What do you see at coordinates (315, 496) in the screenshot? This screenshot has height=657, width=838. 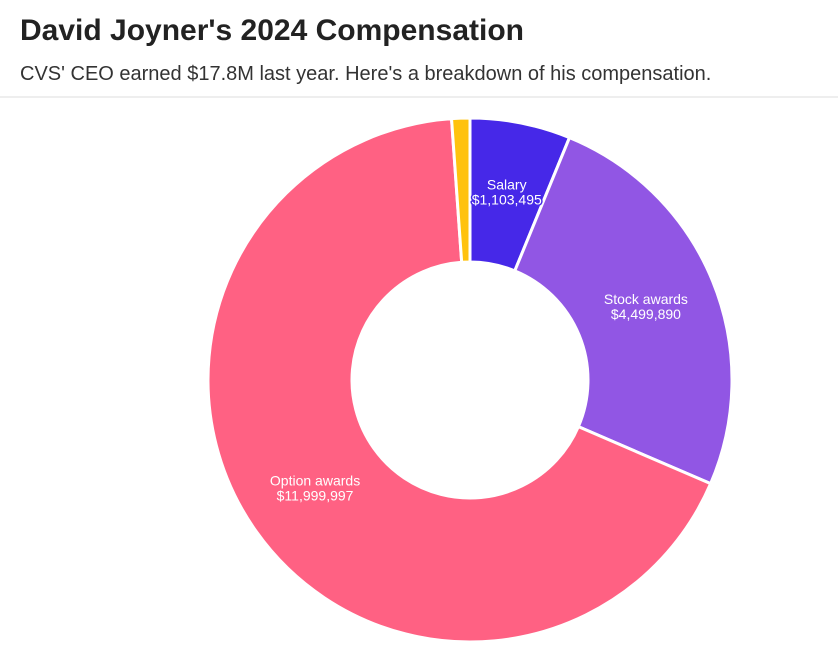 I see `value-label: $11,999,997` at bounding box center [315, 496].